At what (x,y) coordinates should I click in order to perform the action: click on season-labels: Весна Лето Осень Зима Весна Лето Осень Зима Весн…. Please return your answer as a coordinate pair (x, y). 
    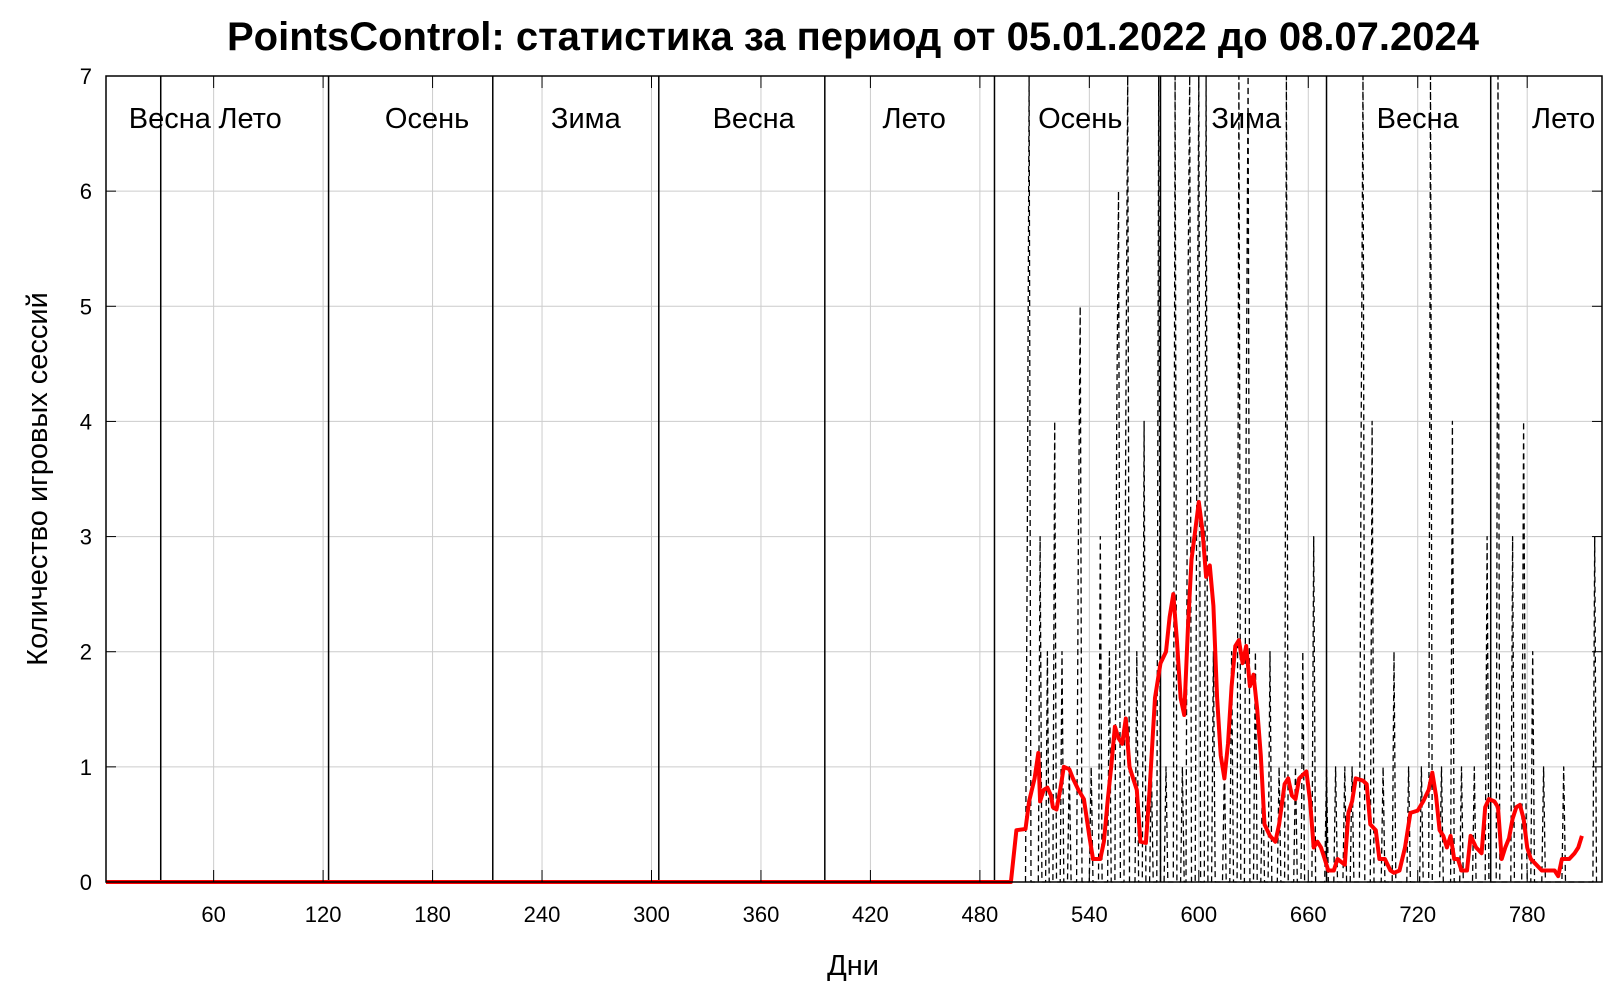
    Looking at the image, I should click on (862, 119).